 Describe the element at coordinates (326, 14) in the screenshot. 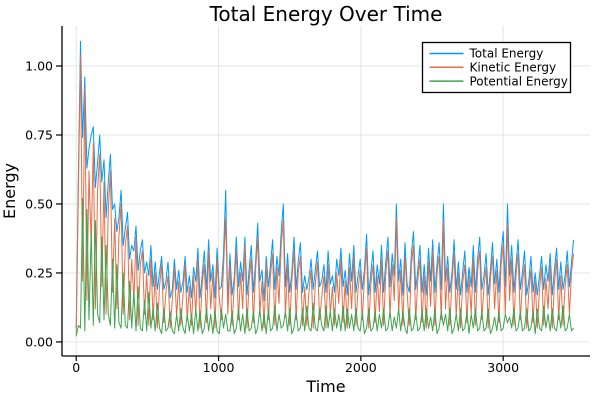

I see `chart-title: Total Energy Over Time` at that location.